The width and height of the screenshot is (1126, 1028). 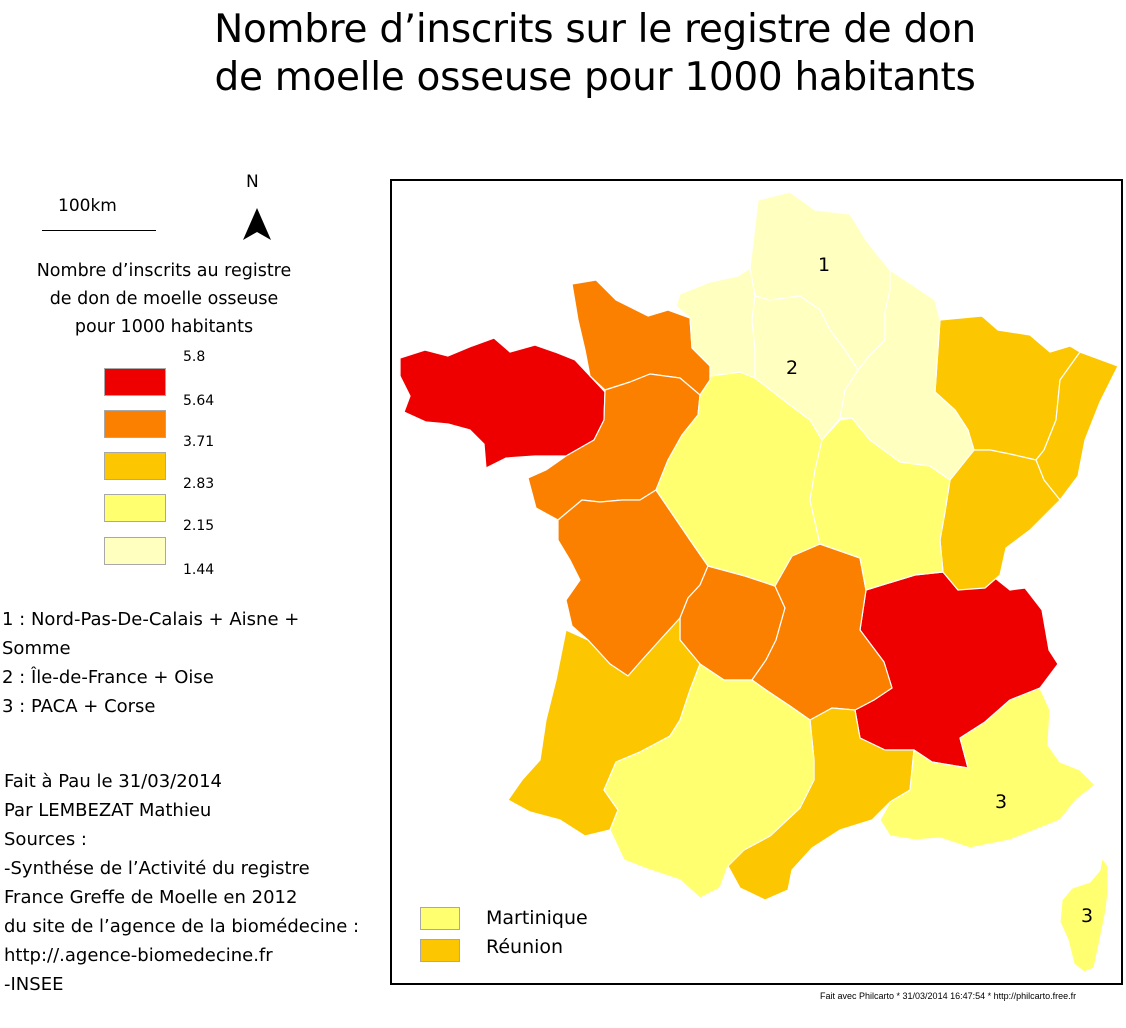 I want to click on legend-break-6: 1.44, so click(x=199, y=570).